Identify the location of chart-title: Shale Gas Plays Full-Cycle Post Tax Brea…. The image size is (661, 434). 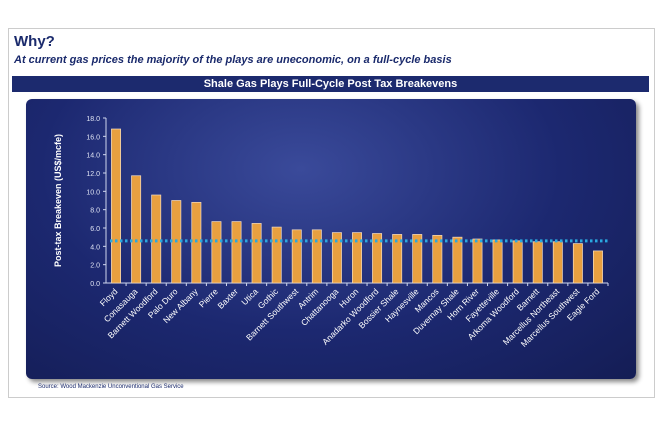
(330, 84).